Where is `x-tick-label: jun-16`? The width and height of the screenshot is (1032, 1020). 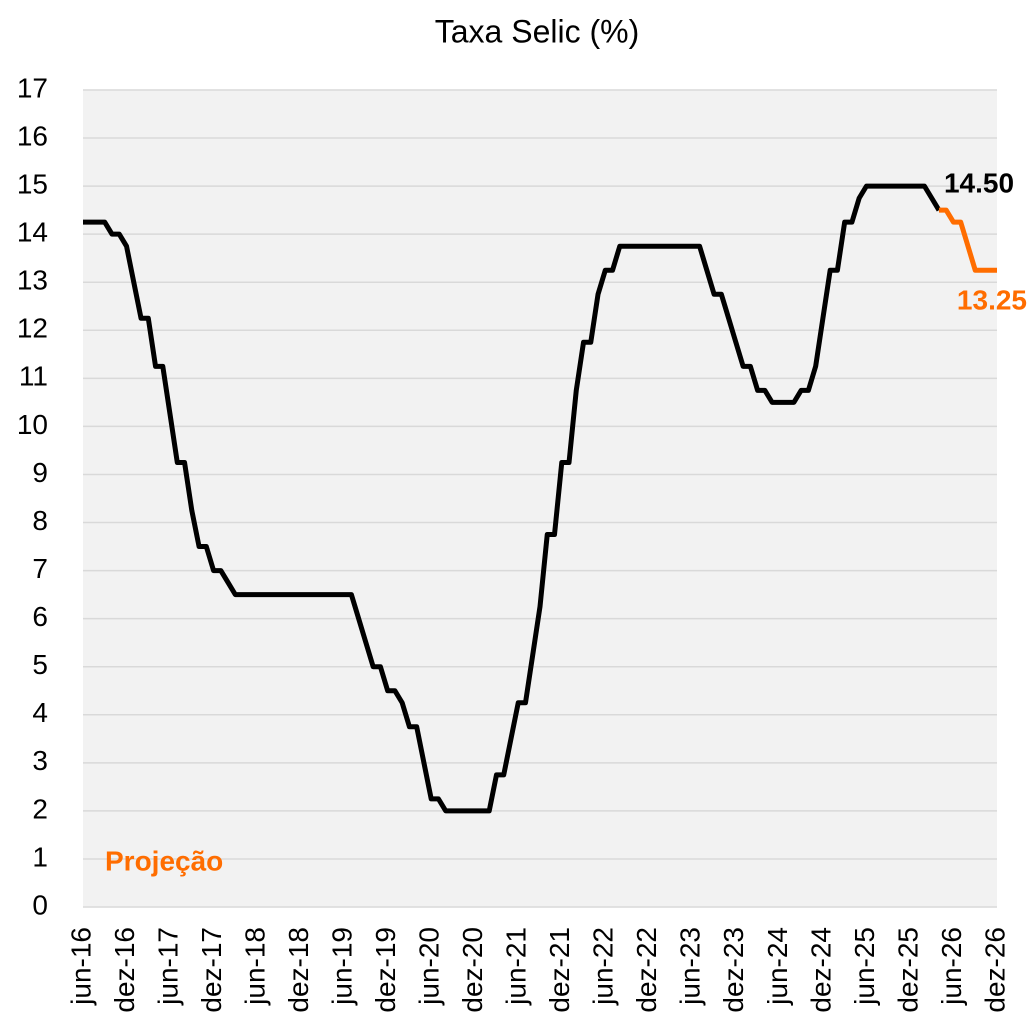 x-tick-label: jun-16 is located at coordinates (80, 966).